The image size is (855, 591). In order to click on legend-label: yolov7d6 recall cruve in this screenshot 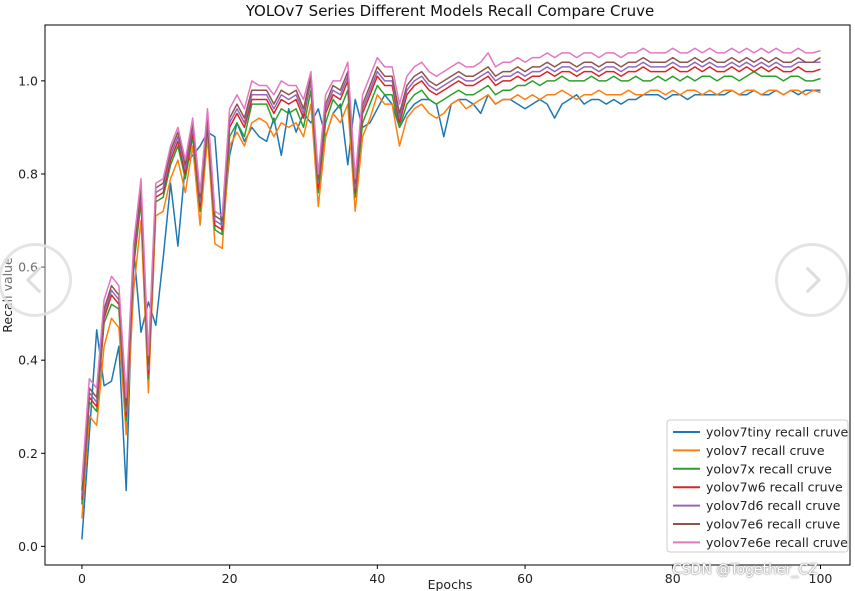, I will do `click(773, 505)`.